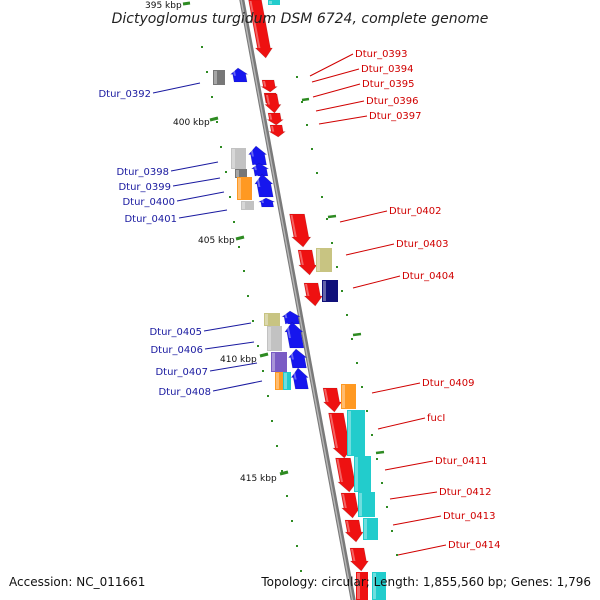  What do you see at coordinates (381, 54) in the screenshot?
I see `forward-gene-label: Dtur_0393` at bounding box center [381, 54].